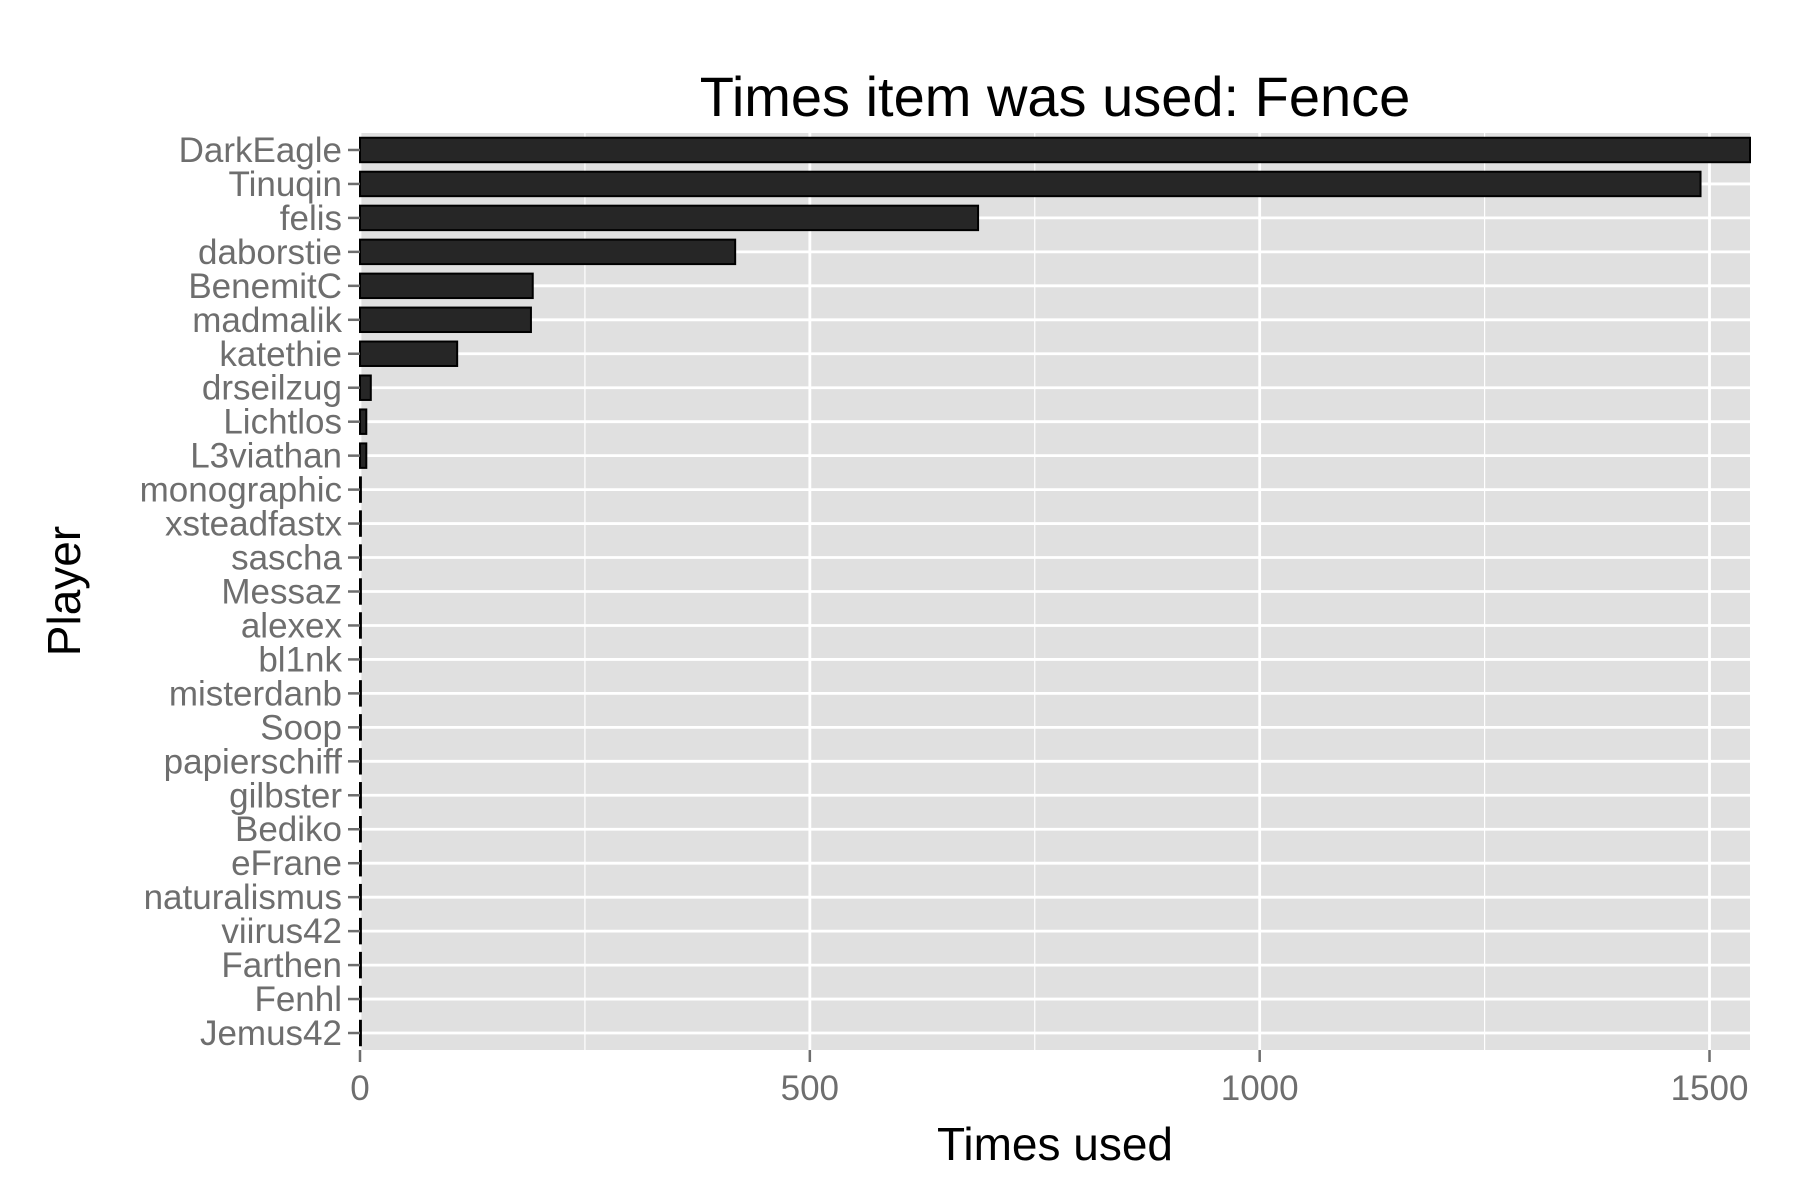 This screenshot has width=1800, height=1200. What do you see at coordinates (298, 999) in the screenshot?
I see `y-tick-label: Fenhl` at bounding box center [298, 999].